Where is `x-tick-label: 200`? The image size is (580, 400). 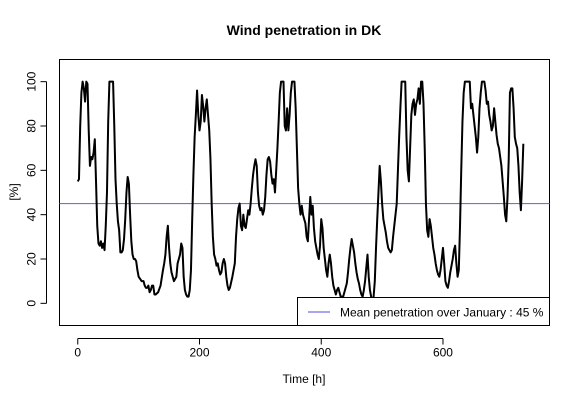 x-tick-label: 200 is located at coordinates (199, 353).